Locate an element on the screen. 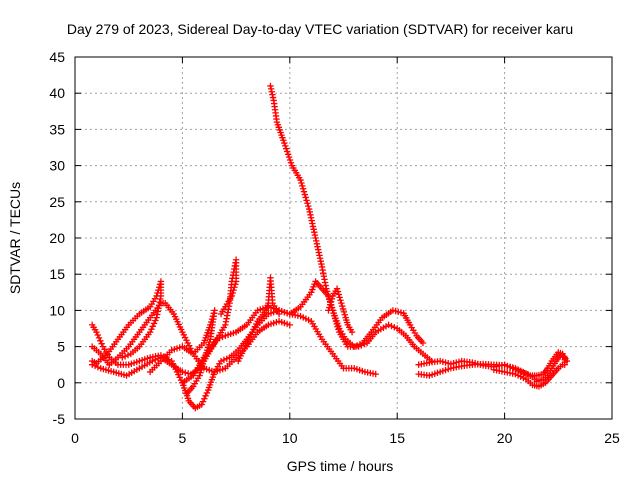 This screenshot has height=480, width=640. x-tick-label: 10 is located at coordinates (290, 438).